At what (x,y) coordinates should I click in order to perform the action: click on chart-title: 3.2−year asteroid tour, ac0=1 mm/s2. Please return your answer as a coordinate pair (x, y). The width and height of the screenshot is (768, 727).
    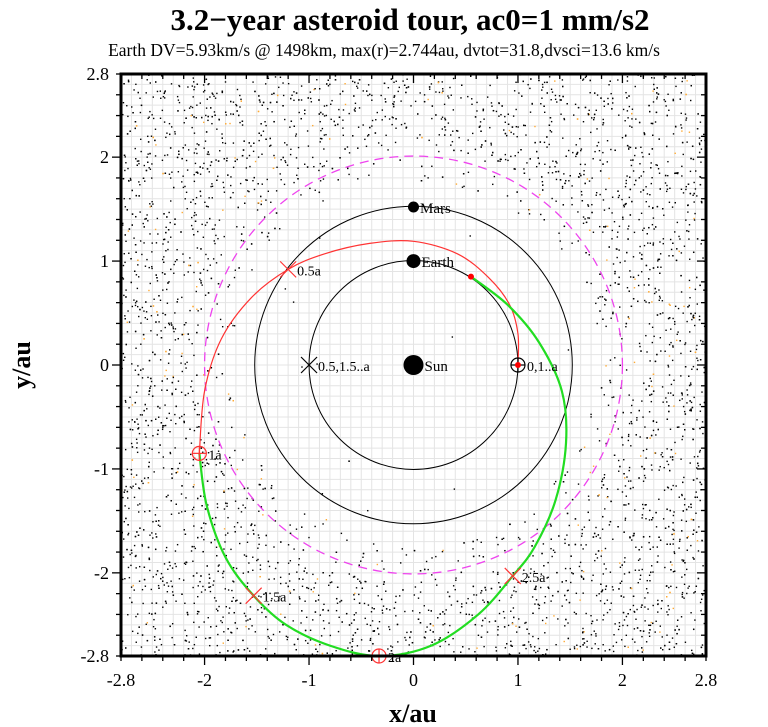
    Looking at the image, I should click on (409, 19).